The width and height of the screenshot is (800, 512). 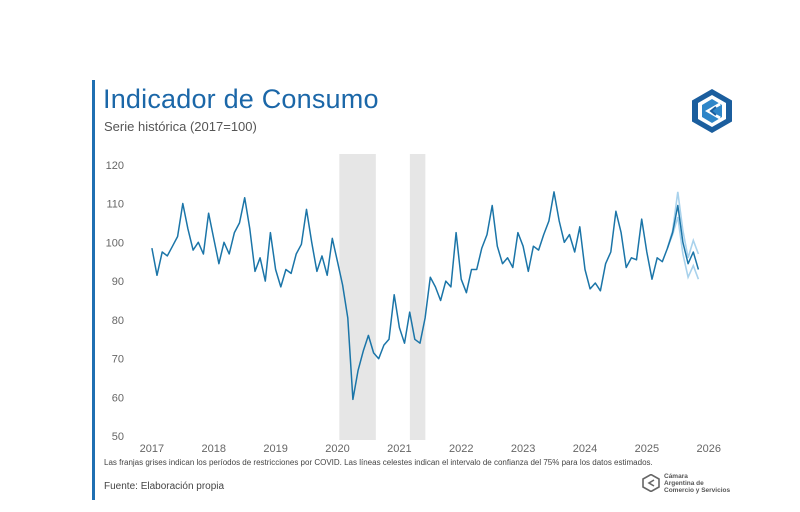 What do you see at coordinates (118, 321) in the screenshot?
I see `y-tick-label: 80` at bounding box center [118, 321].